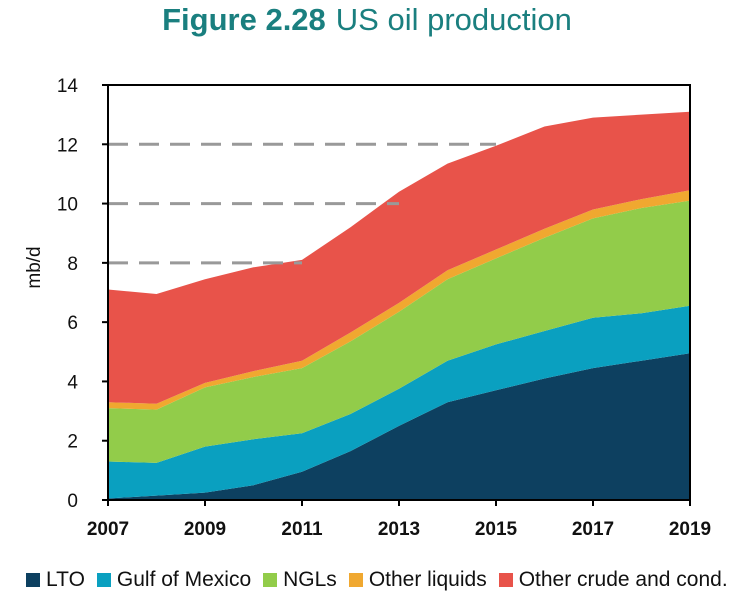 The height and width of the screenshot is (604, 734). I want to click on legend-item-lto: LTO, so click(55, 580).